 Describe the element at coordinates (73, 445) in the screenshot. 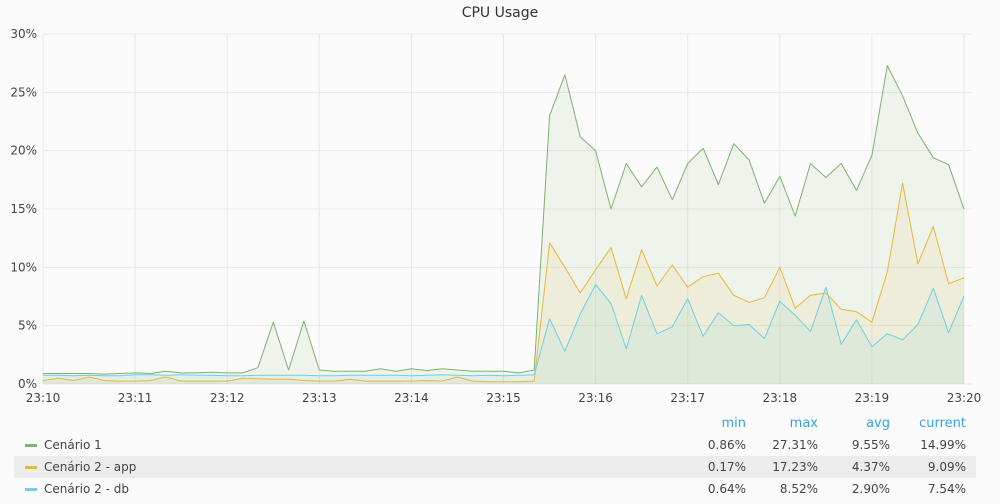

I see `legend-series-name: Cenário 1` at that location.